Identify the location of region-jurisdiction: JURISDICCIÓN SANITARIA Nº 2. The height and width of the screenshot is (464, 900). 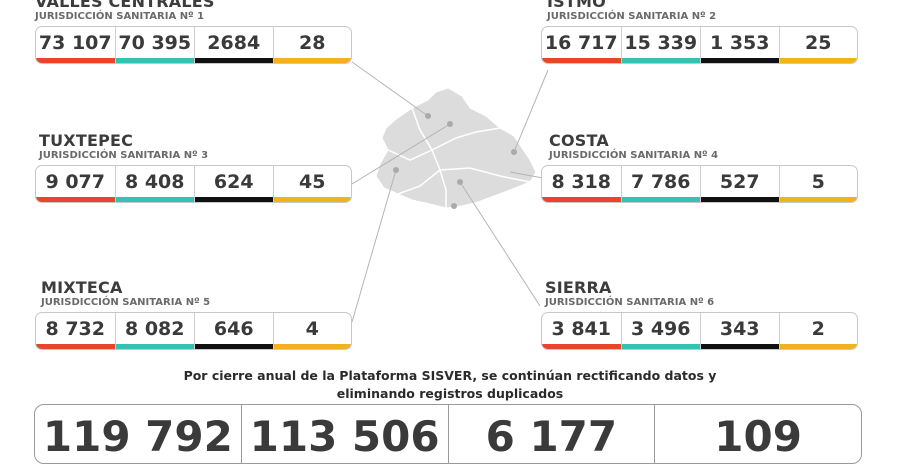
(632, 16).